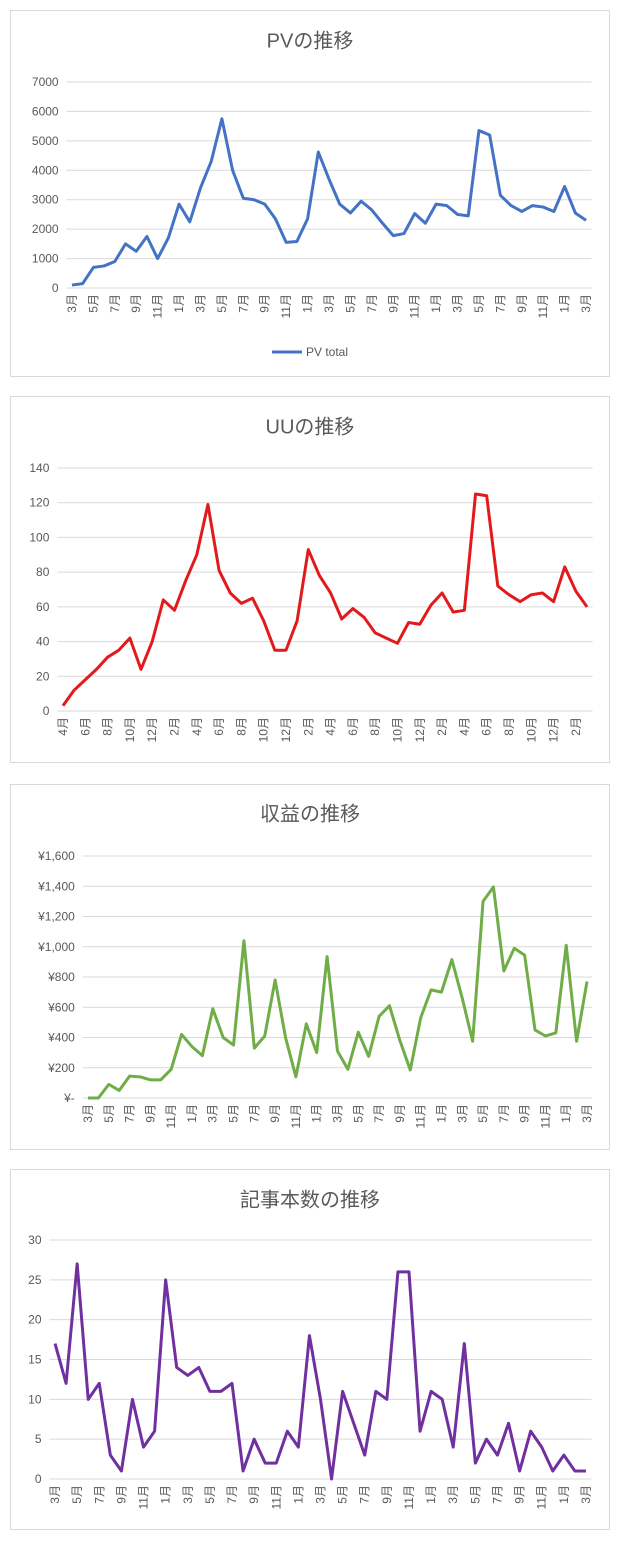 The width and height of the screenshot is (620, 1544). What do you see at coordinates (39, 537) in the screenshot?
I see `y-tick-label: 100` at bounding box center [39, 537].